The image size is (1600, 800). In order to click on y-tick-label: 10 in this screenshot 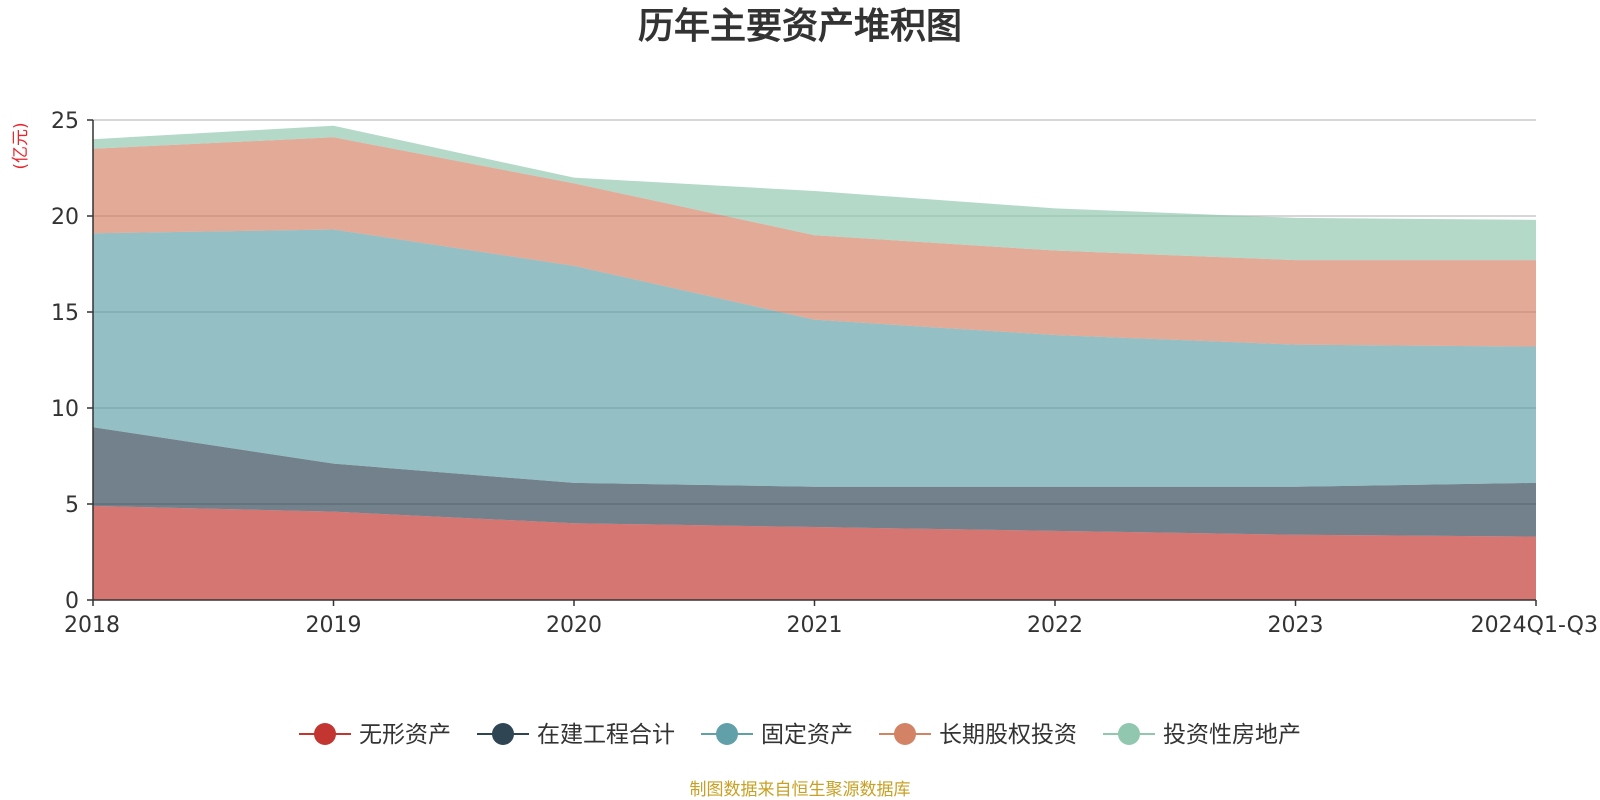, I will do `click(65, 409)`.